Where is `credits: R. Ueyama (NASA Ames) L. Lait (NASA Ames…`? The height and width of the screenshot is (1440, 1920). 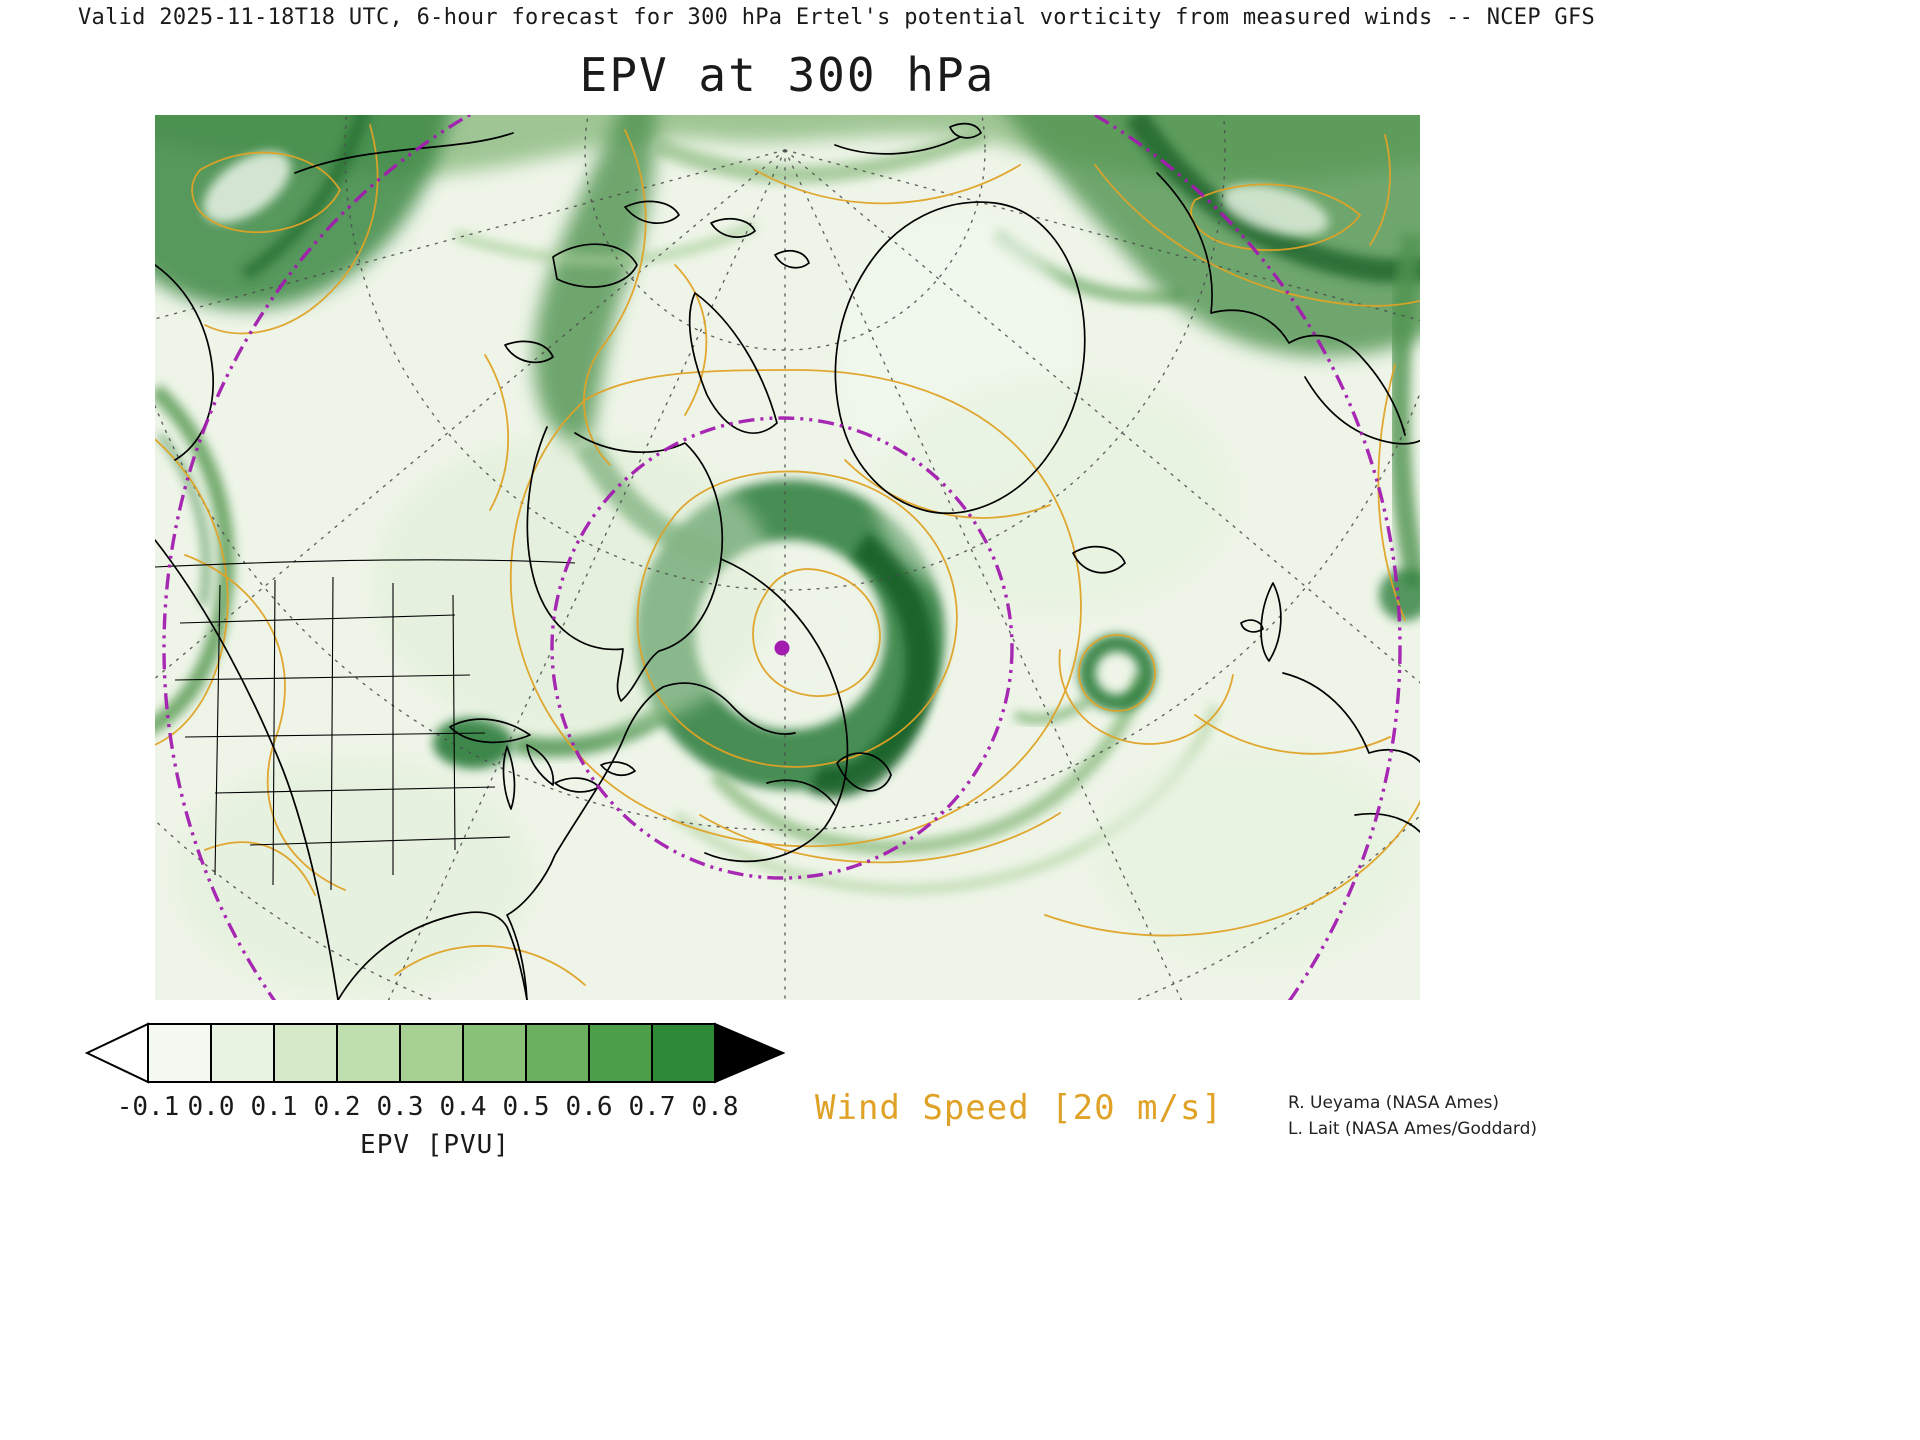
credits: R. Ueyama (NASA Ames) L. Lait (NASA Ames… is located at coordinates (1412, 1116).